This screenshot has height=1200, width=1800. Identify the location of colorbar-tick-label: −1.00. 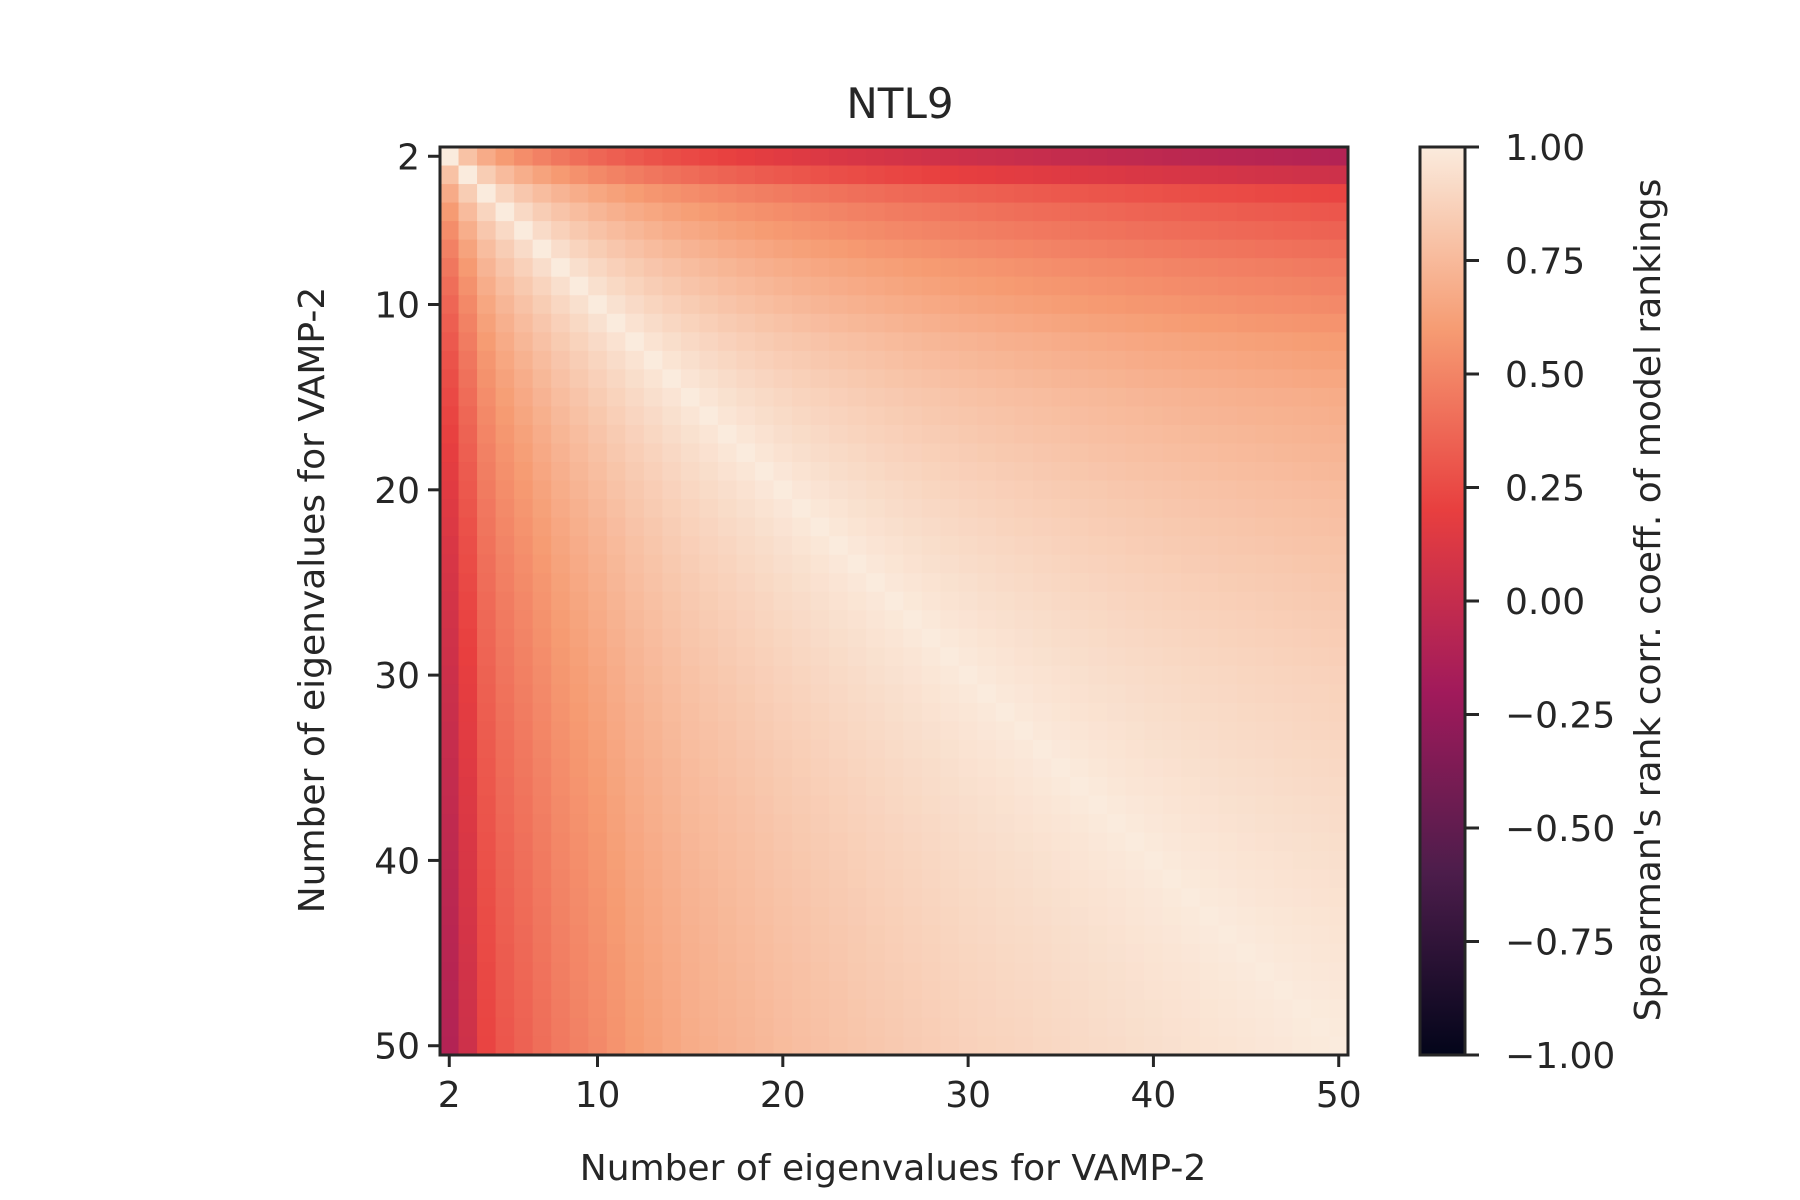
(1560, 1056).